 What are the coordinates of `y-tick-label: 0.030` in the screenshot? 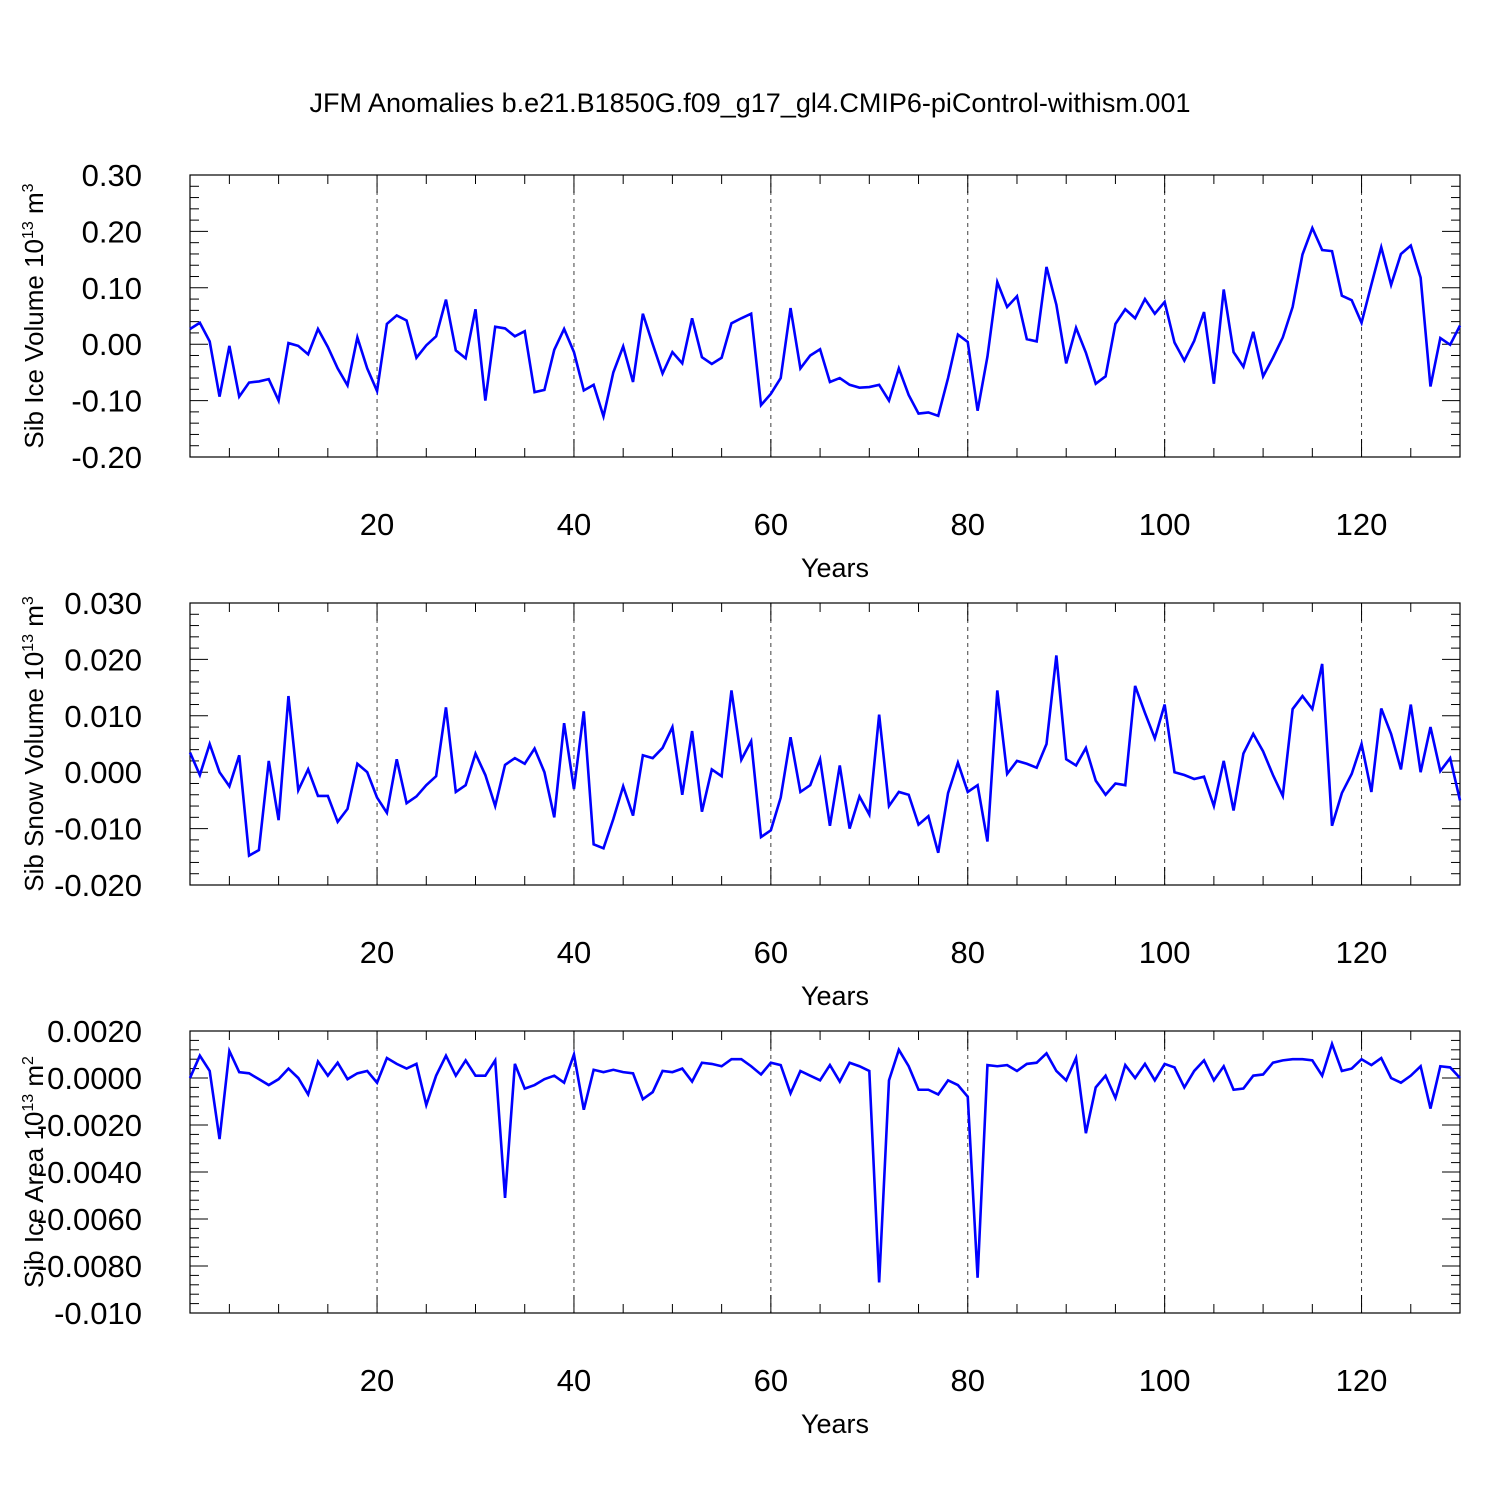 It's located at (103, 603).